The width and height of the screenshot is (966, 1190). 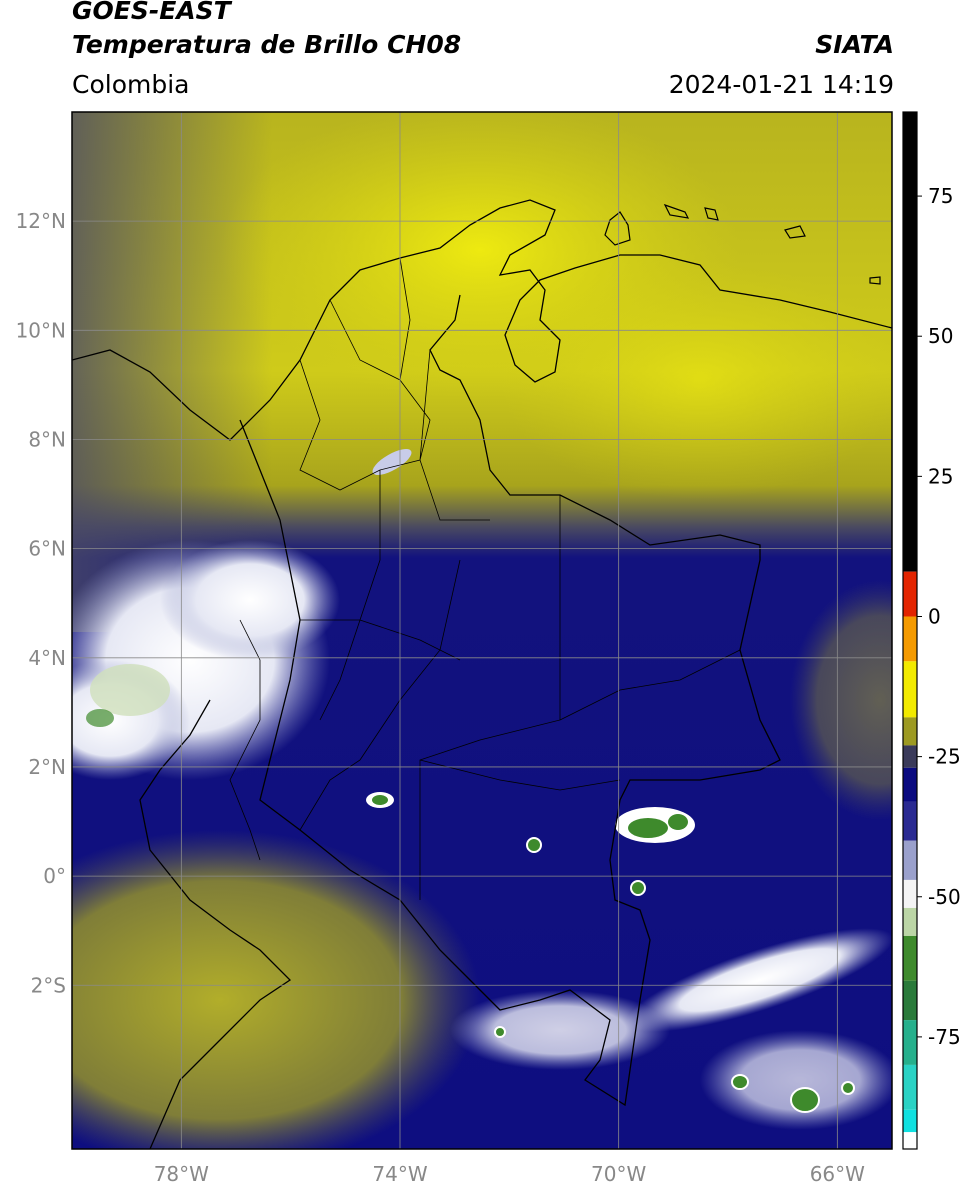 I want to click on lat-tick-label: 12°N, so click(x=41, y=221).